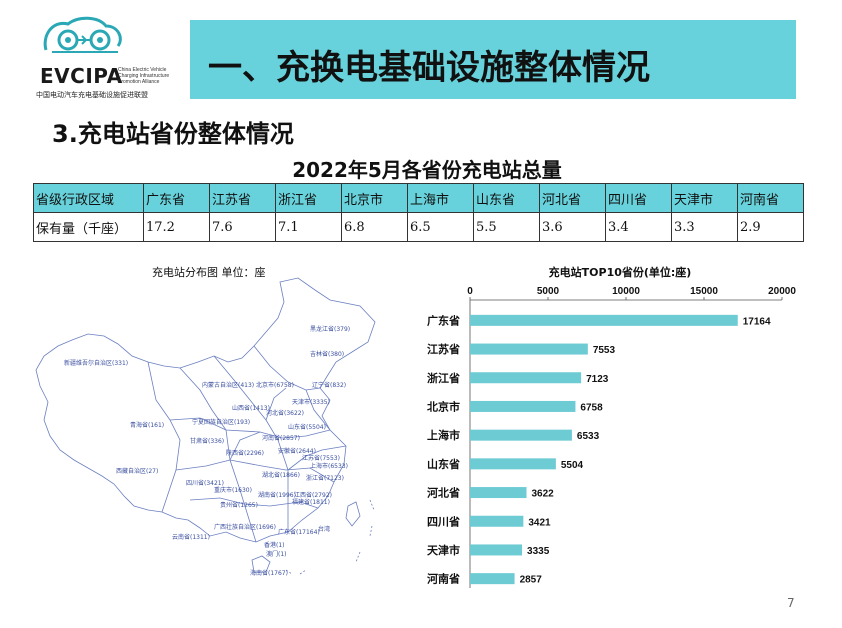  I want to click on map-label: 澳门(1), so click(276, 554).